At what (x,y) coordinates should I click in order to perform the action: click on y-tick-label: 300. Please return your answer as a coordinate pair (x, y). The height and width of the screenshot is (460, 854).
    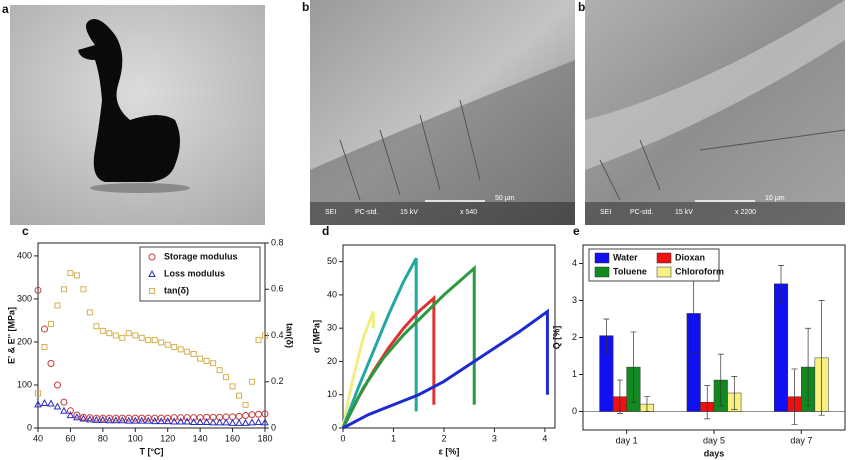
    Looking at the image, I should click on (24, 298).